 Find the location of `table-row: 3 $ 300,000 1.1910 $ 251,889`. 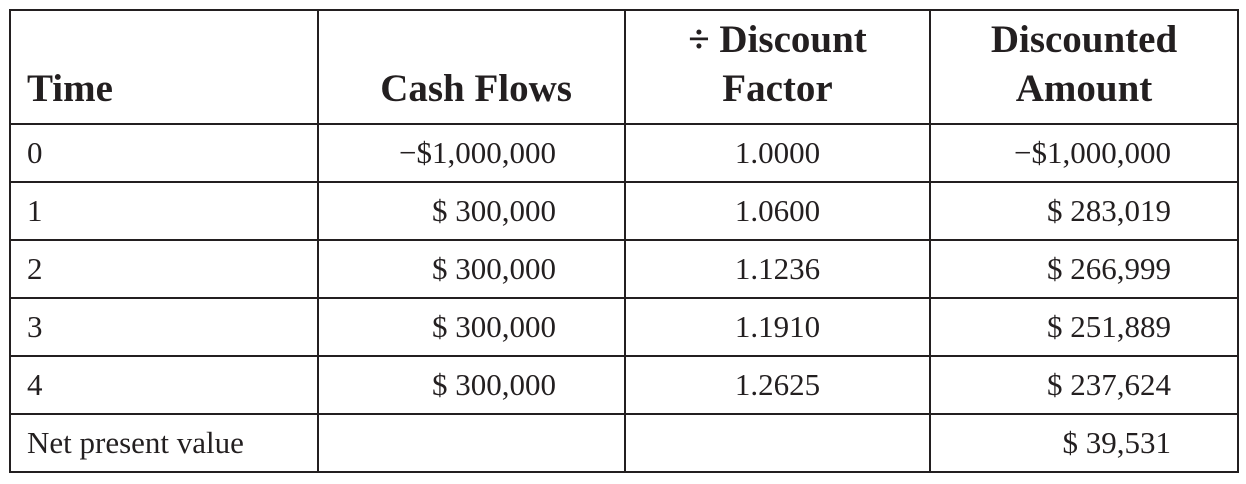

table-row: 3 $ 300,000 1.1910 $ 251,889 is located at coordinates (624, 327).